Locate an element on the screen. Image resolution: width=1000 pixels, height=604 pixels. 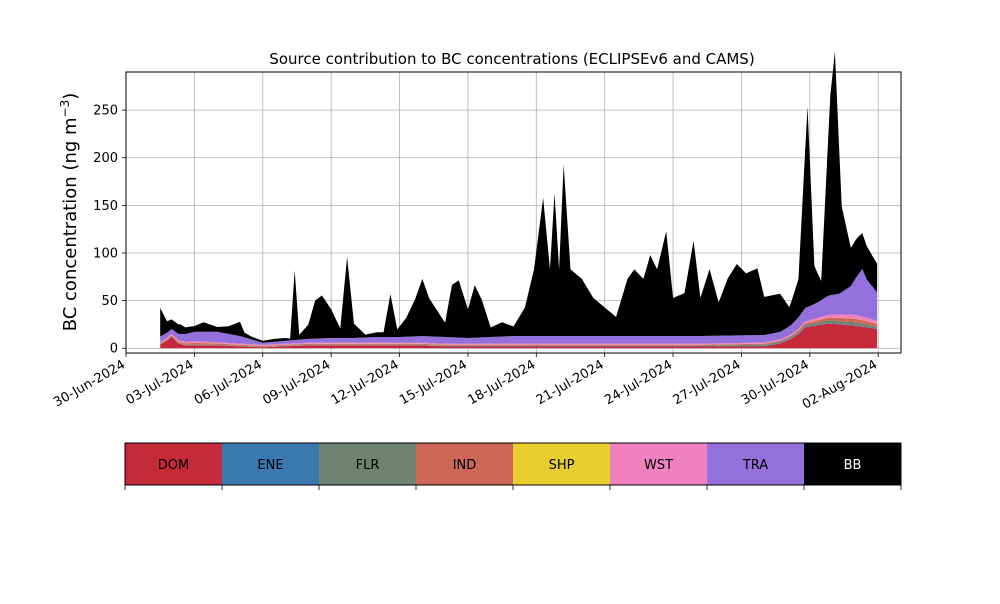
y-tick-label: 0 is located at coordinates (114, 349).